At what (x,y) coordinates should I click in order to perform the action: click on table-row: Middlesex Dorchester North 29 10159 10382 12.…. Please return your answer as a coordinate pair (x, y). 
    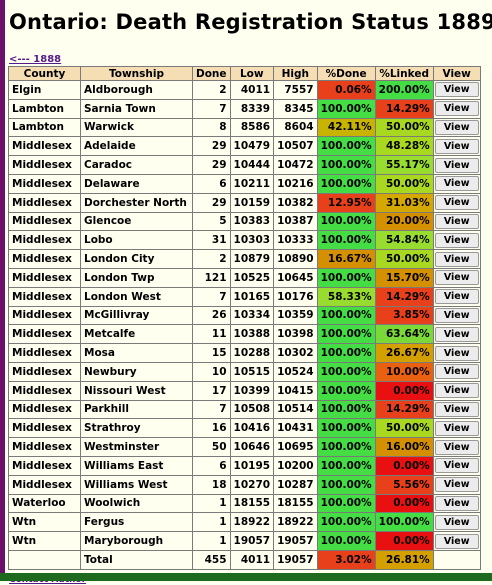
    Looking at the image, I should click on (244, 202).